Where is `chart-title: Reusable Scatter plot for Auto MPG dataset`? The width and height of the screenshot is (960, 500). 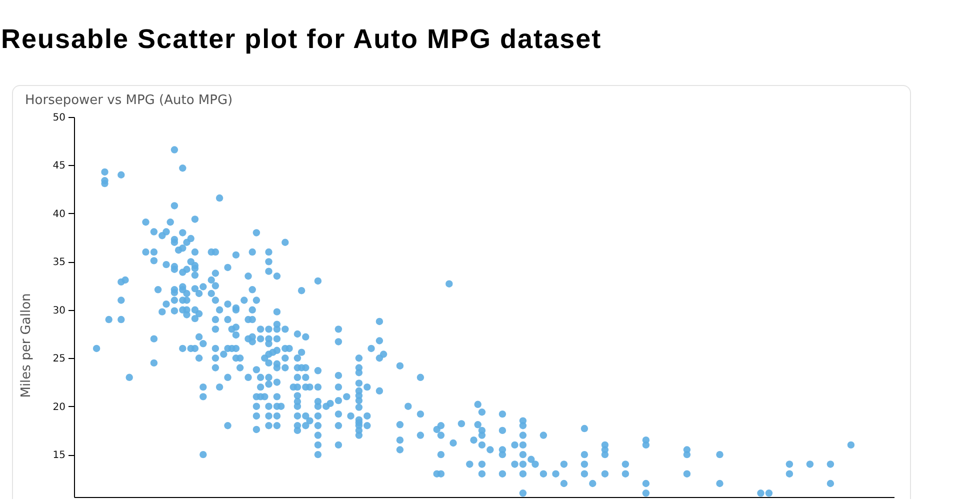 chart-title: Reusable Scatter plot for Auto MPG dataset is located at coordinates (301, 39).